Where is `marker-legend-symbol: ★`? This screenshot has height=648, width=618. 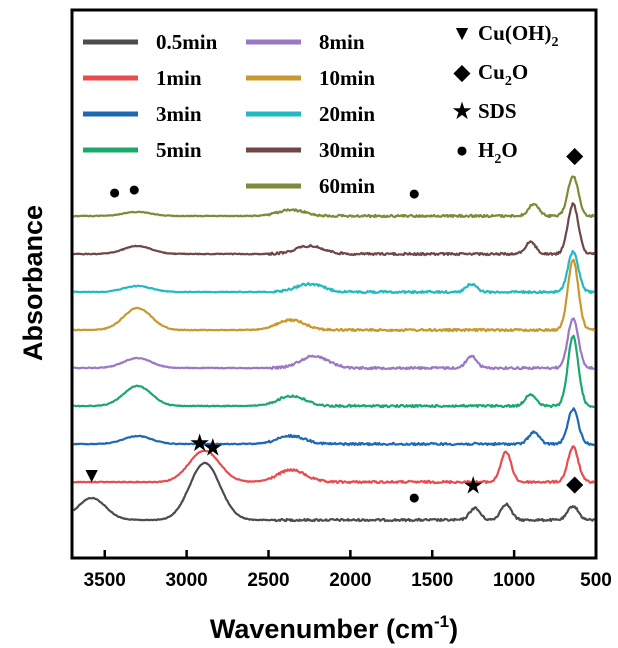 marker-legend-symbol: ★ is located at coordinates (462, 111).